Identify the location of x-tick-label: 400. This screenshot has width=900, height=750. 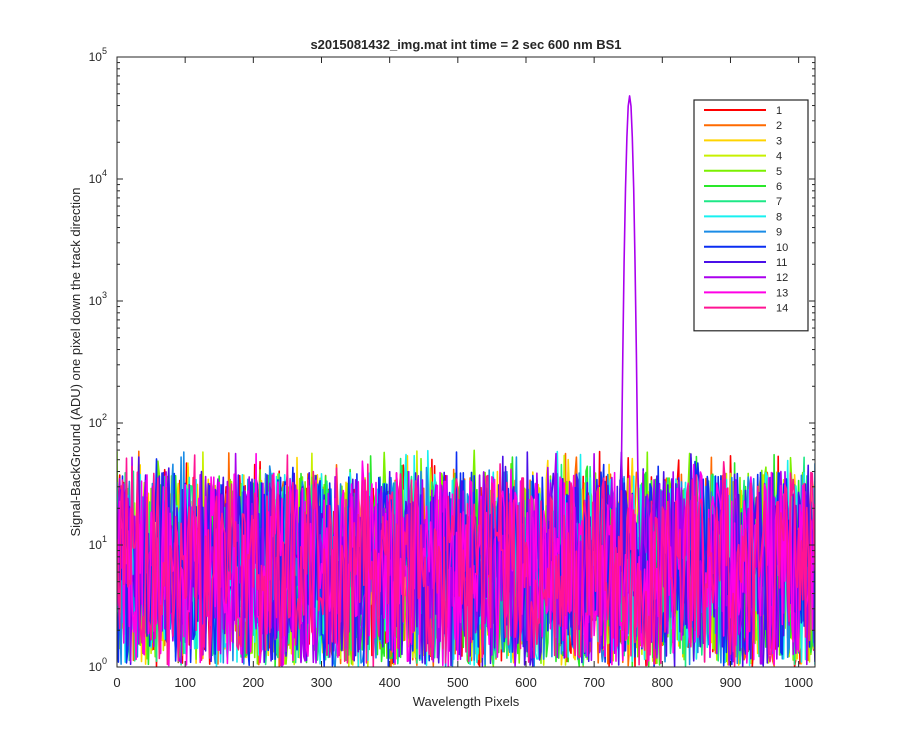
(390, 682).